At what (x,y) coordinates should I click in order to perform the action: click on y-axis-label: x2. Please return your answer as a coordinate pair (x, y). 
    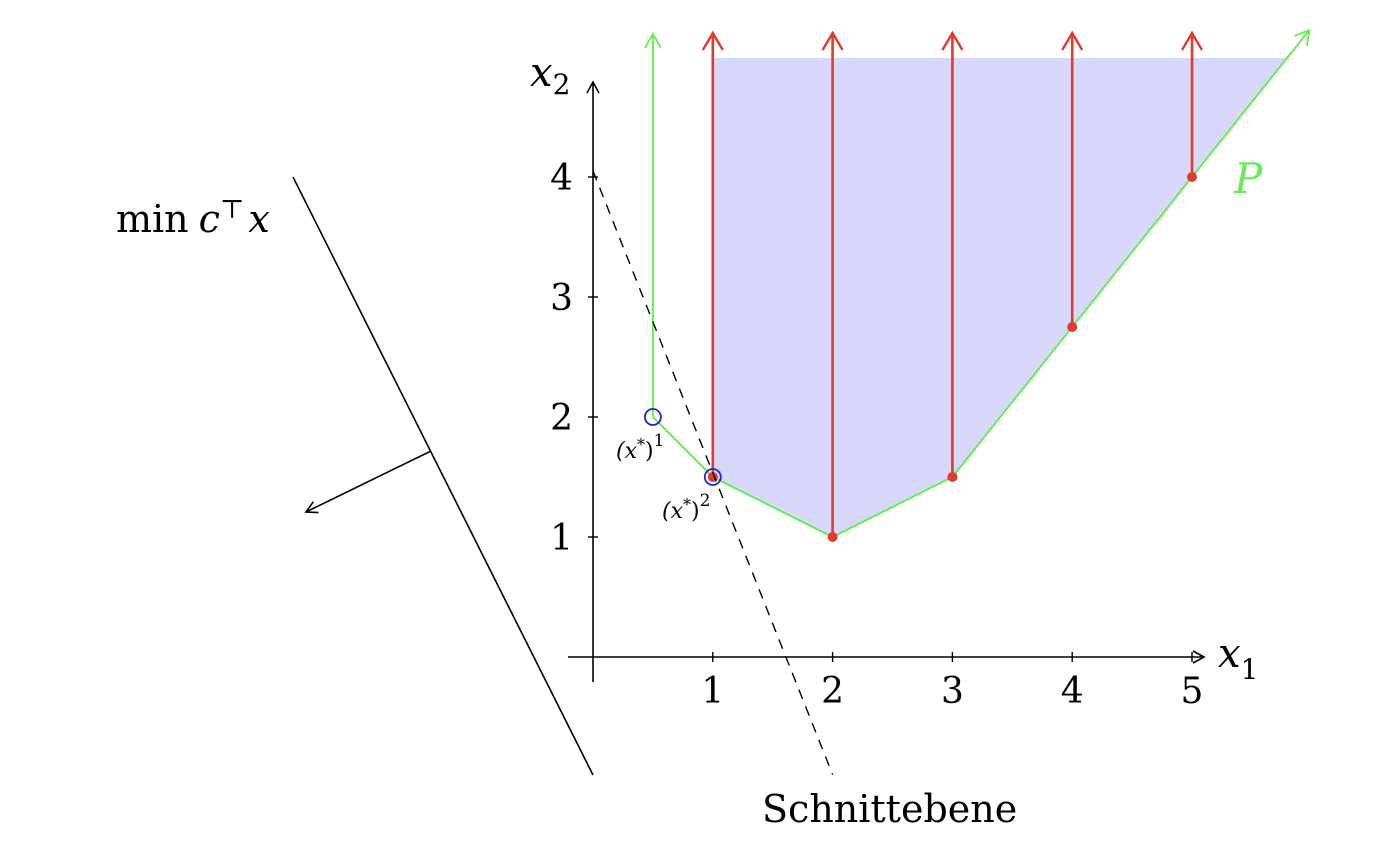
    Looking at the image, I should click on (550, 75).